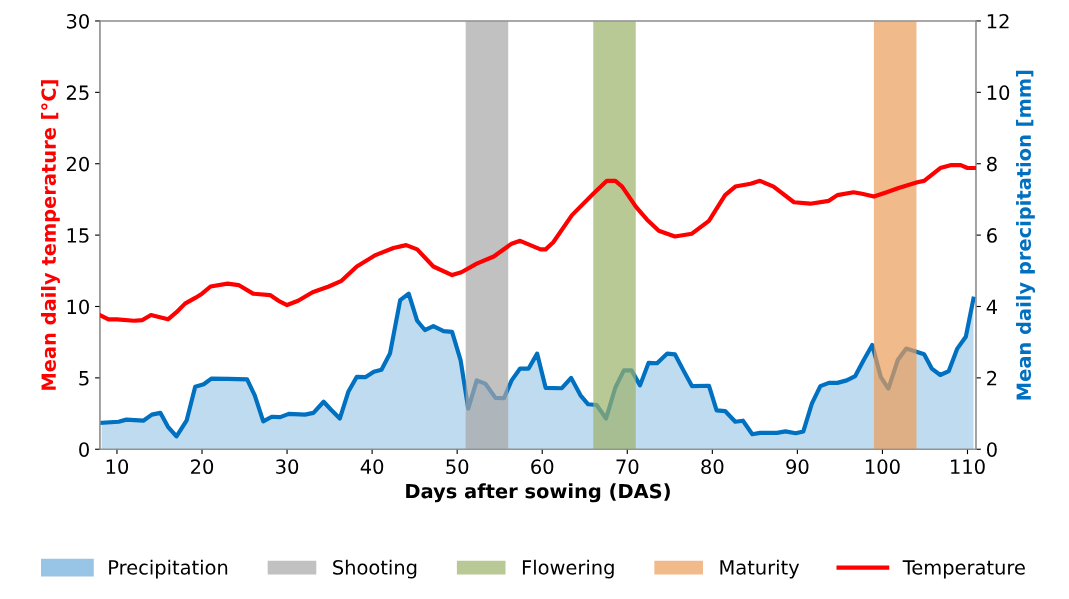 The image size is (1069, 599). What do you see at coordinates (84, 378) in the screenshot?
I see `y-tick-label: 5` at bounding box center [84, 378].